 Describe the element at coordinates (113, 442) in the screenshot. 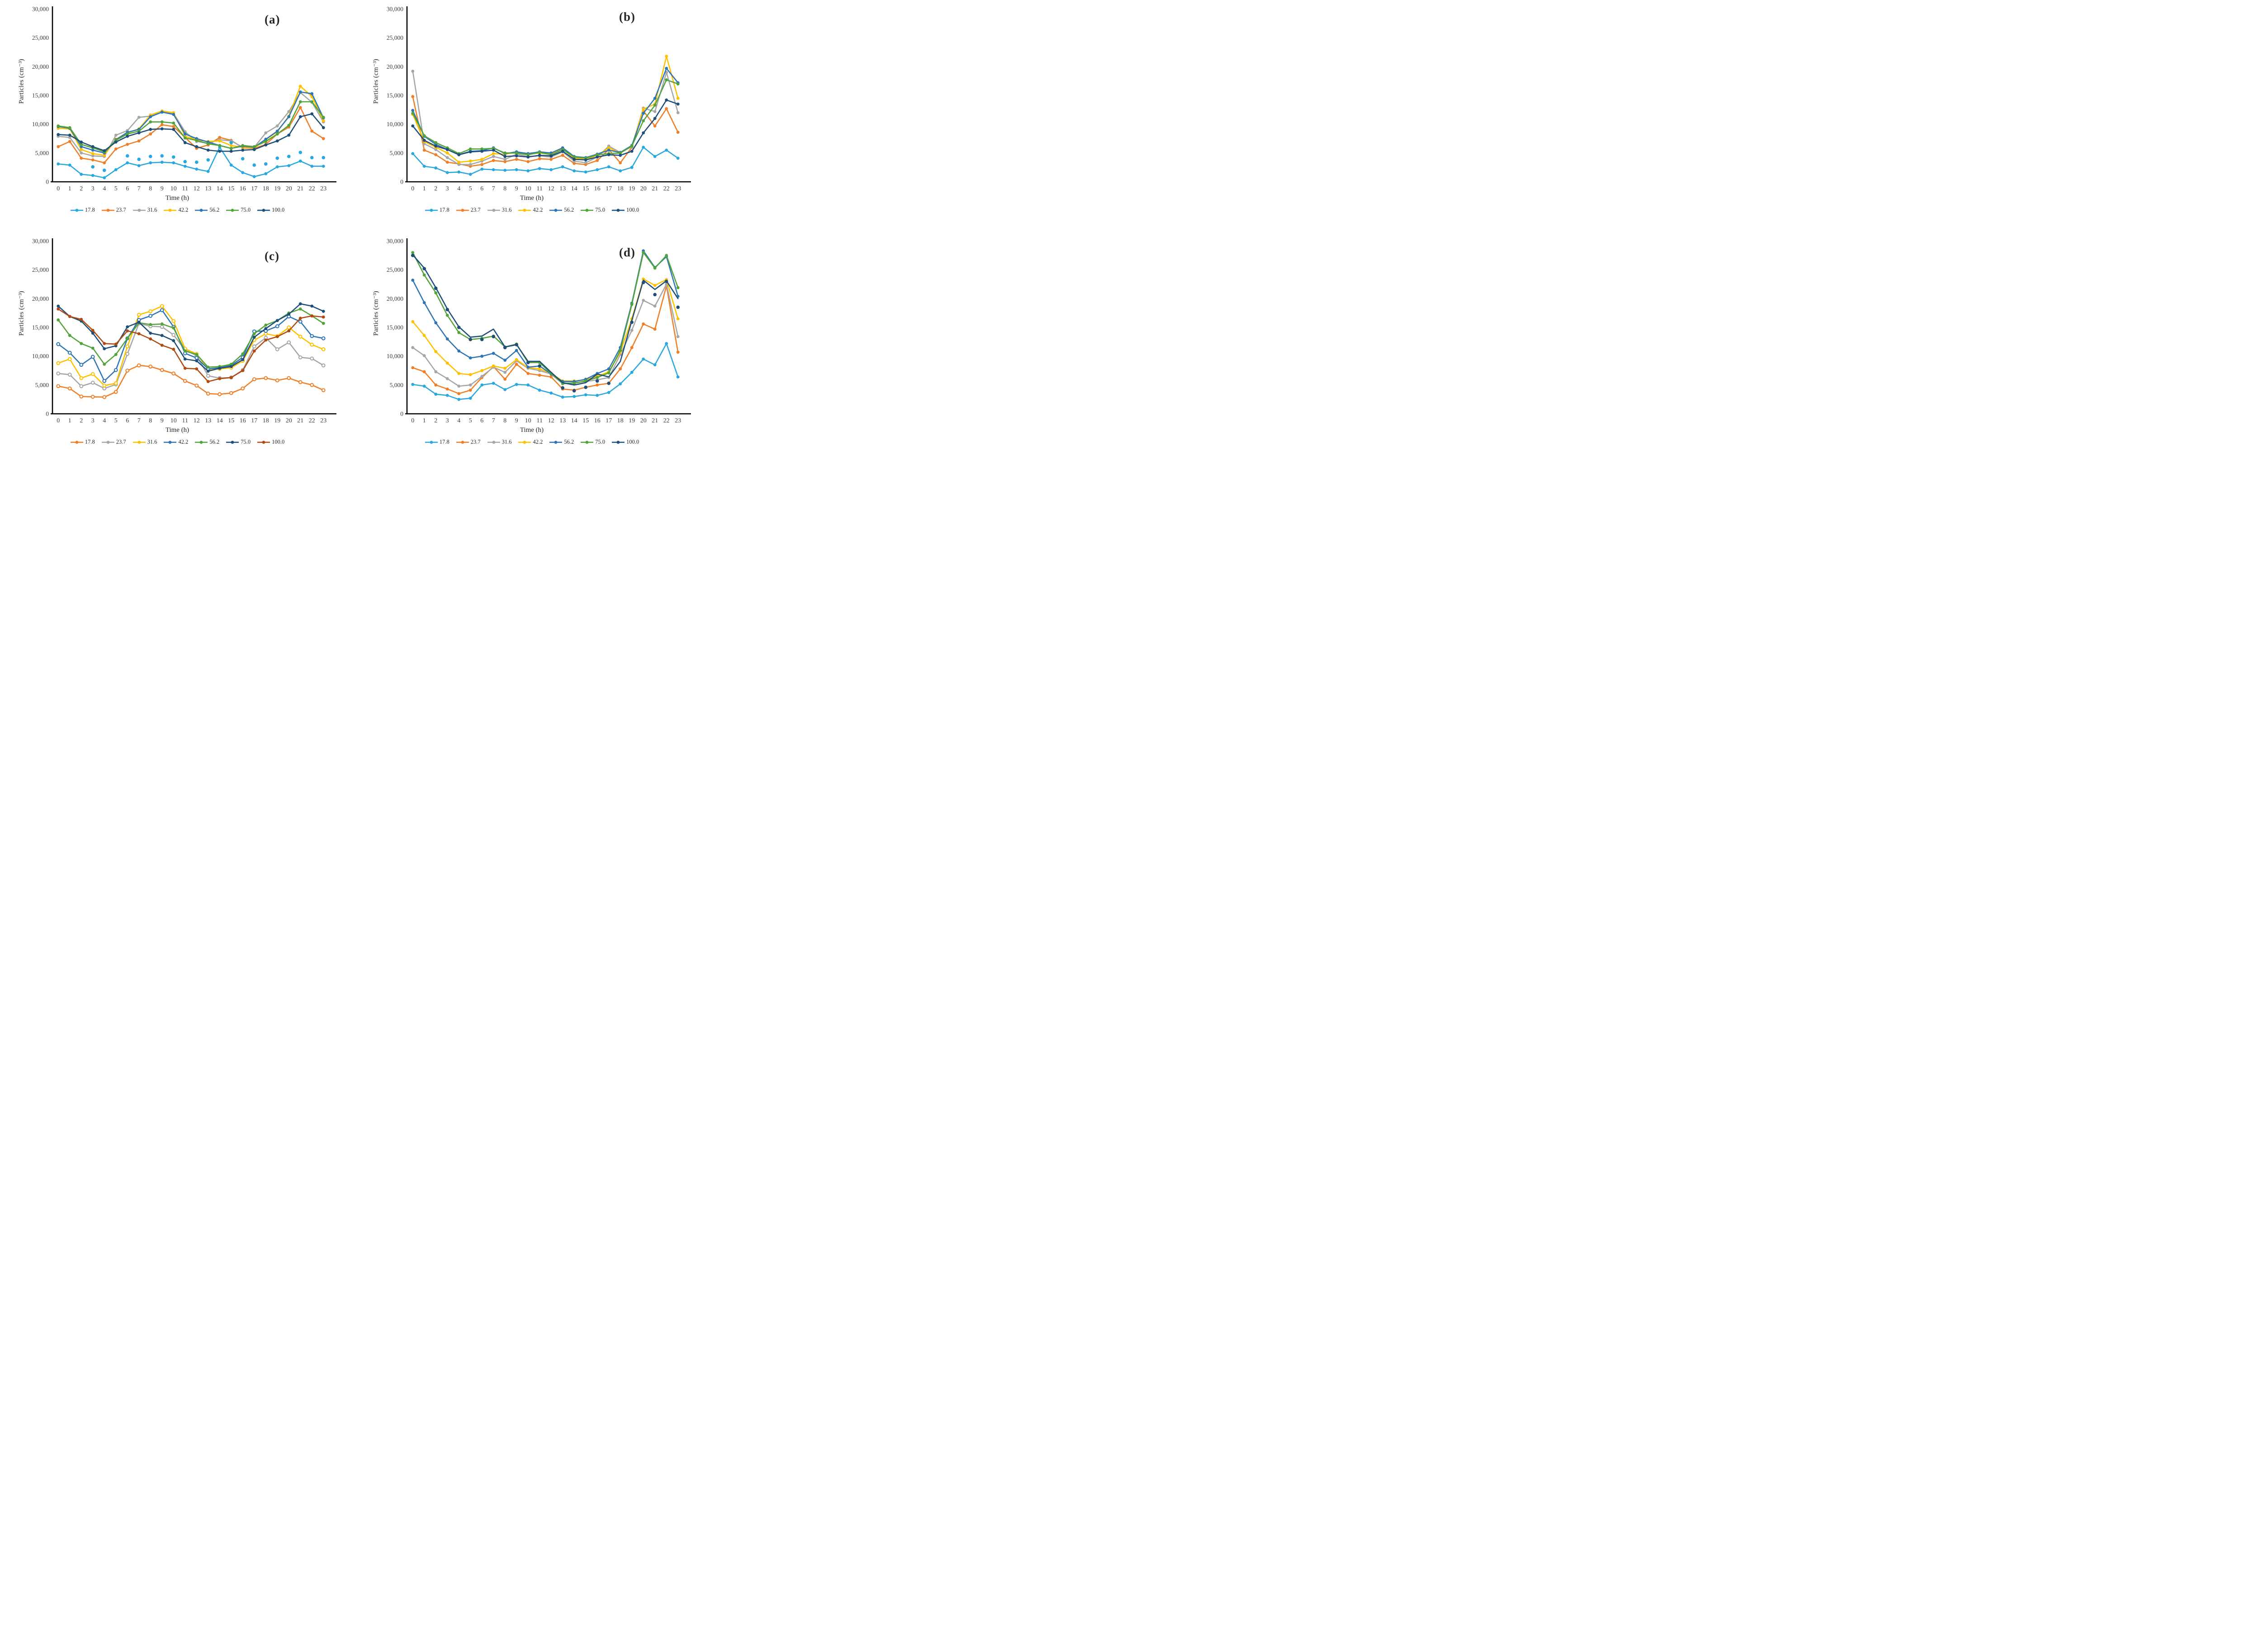

I see `legend-item: 23.7` at that location.